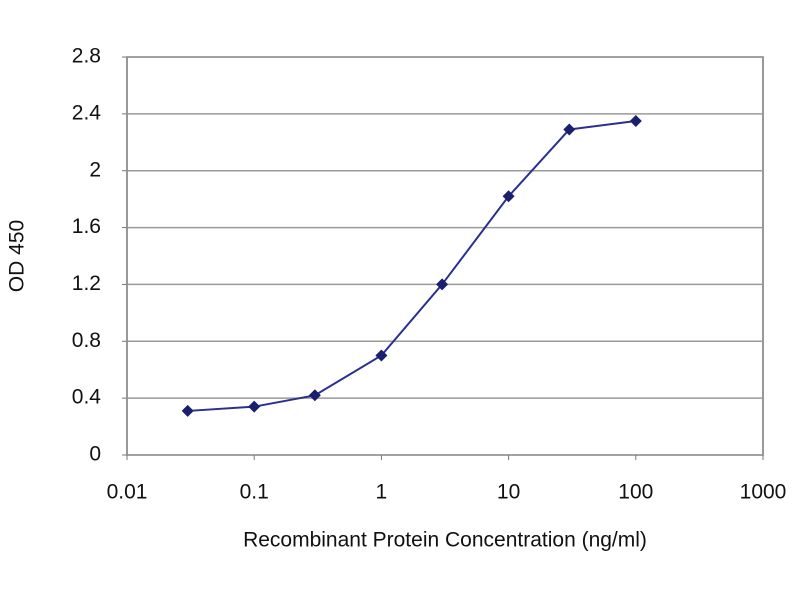 This screenshot has height=600, width=800. What do you see at coordinates (127, 492) in the screenshot?
I see `x-tick-label: 0.01` at bounding box center [127, 492].